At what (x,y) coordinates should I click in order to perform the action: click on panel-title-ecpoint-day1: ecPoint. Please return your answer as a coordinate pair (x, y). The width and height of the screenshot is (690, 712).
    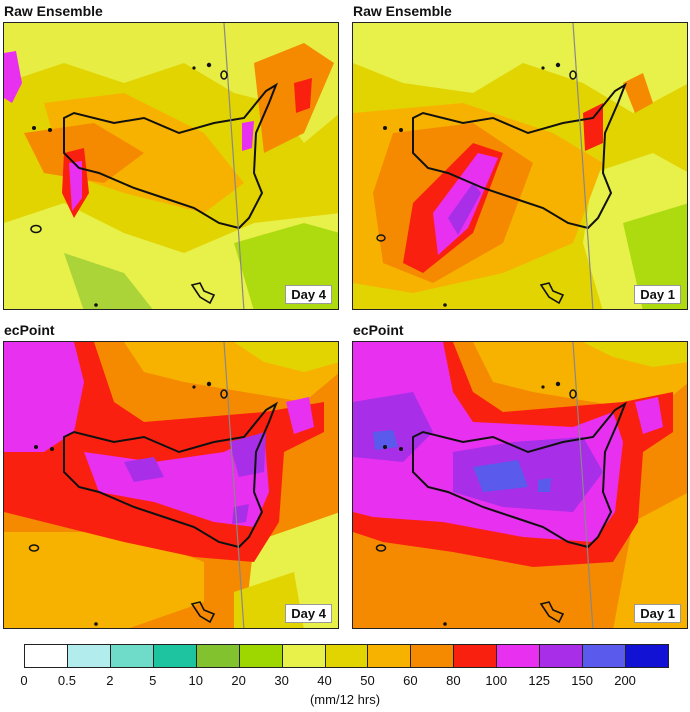
    Looking at the image, I should click on (378, 330).